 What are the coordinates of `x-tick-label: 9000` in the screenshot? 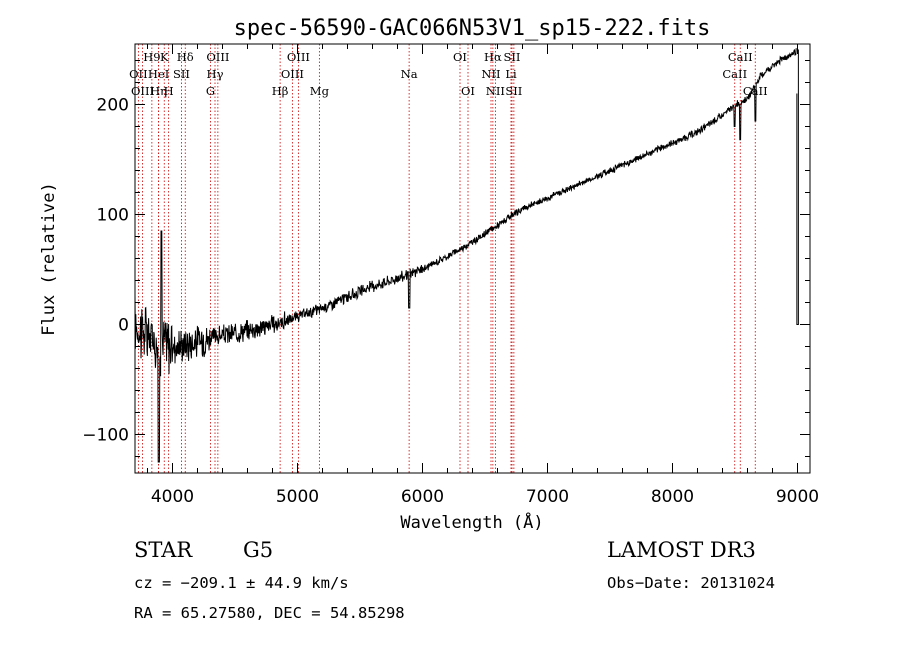 It's located at (797, 497).